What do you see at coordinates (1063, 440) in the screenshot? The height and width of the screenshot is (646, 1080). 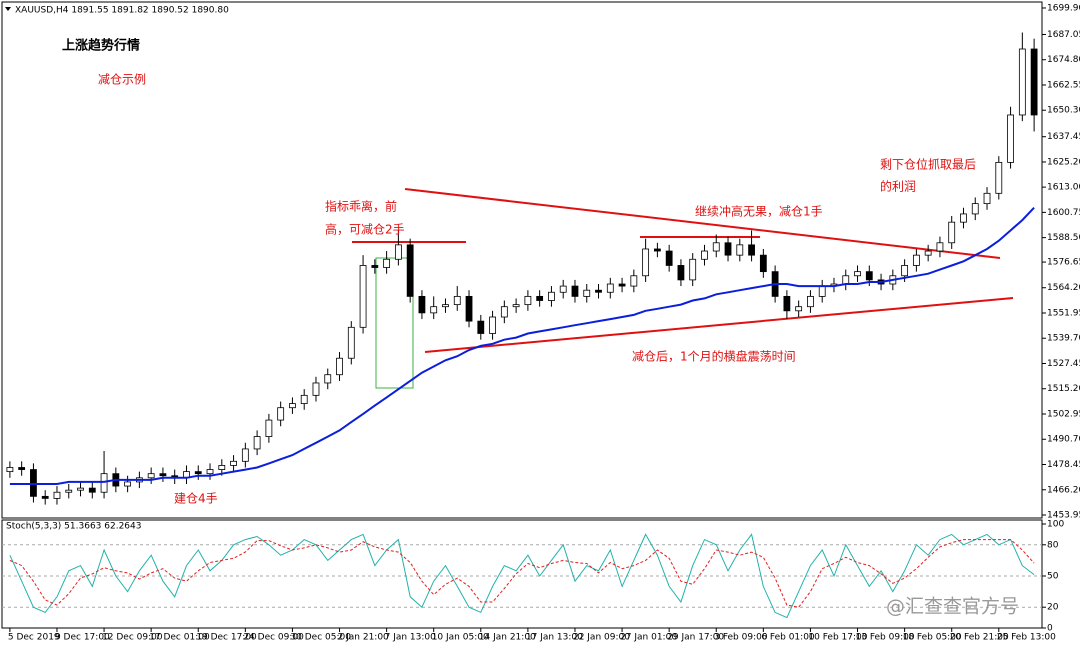 I see `y-tick-label: 1490.70` at bounding box center [1063, 440].